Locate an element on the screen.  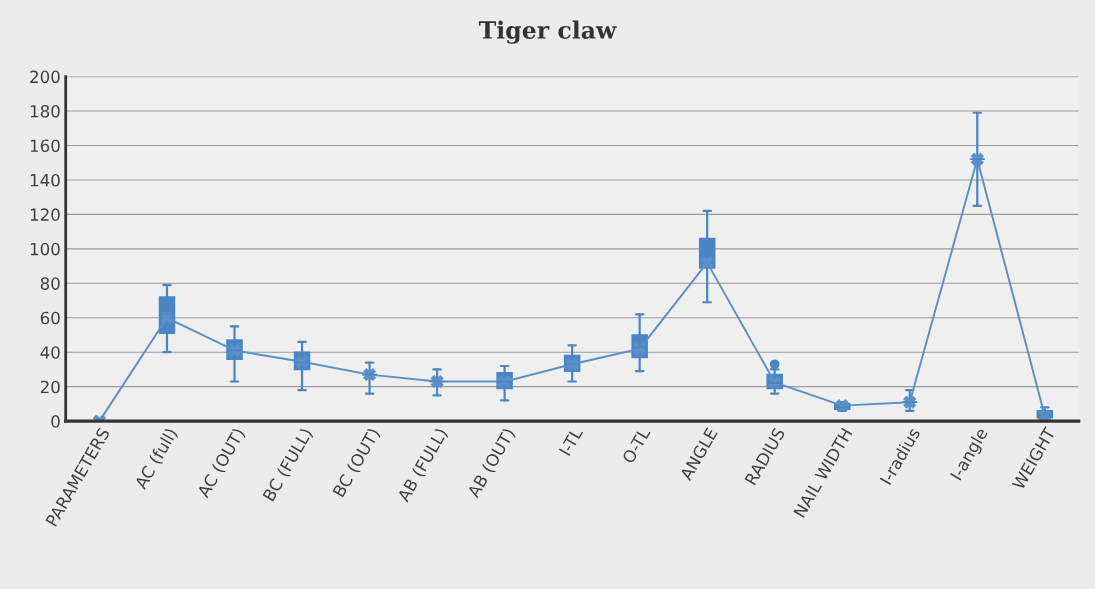
x-tick-label: I-TL is located at coordinates (571, 441).